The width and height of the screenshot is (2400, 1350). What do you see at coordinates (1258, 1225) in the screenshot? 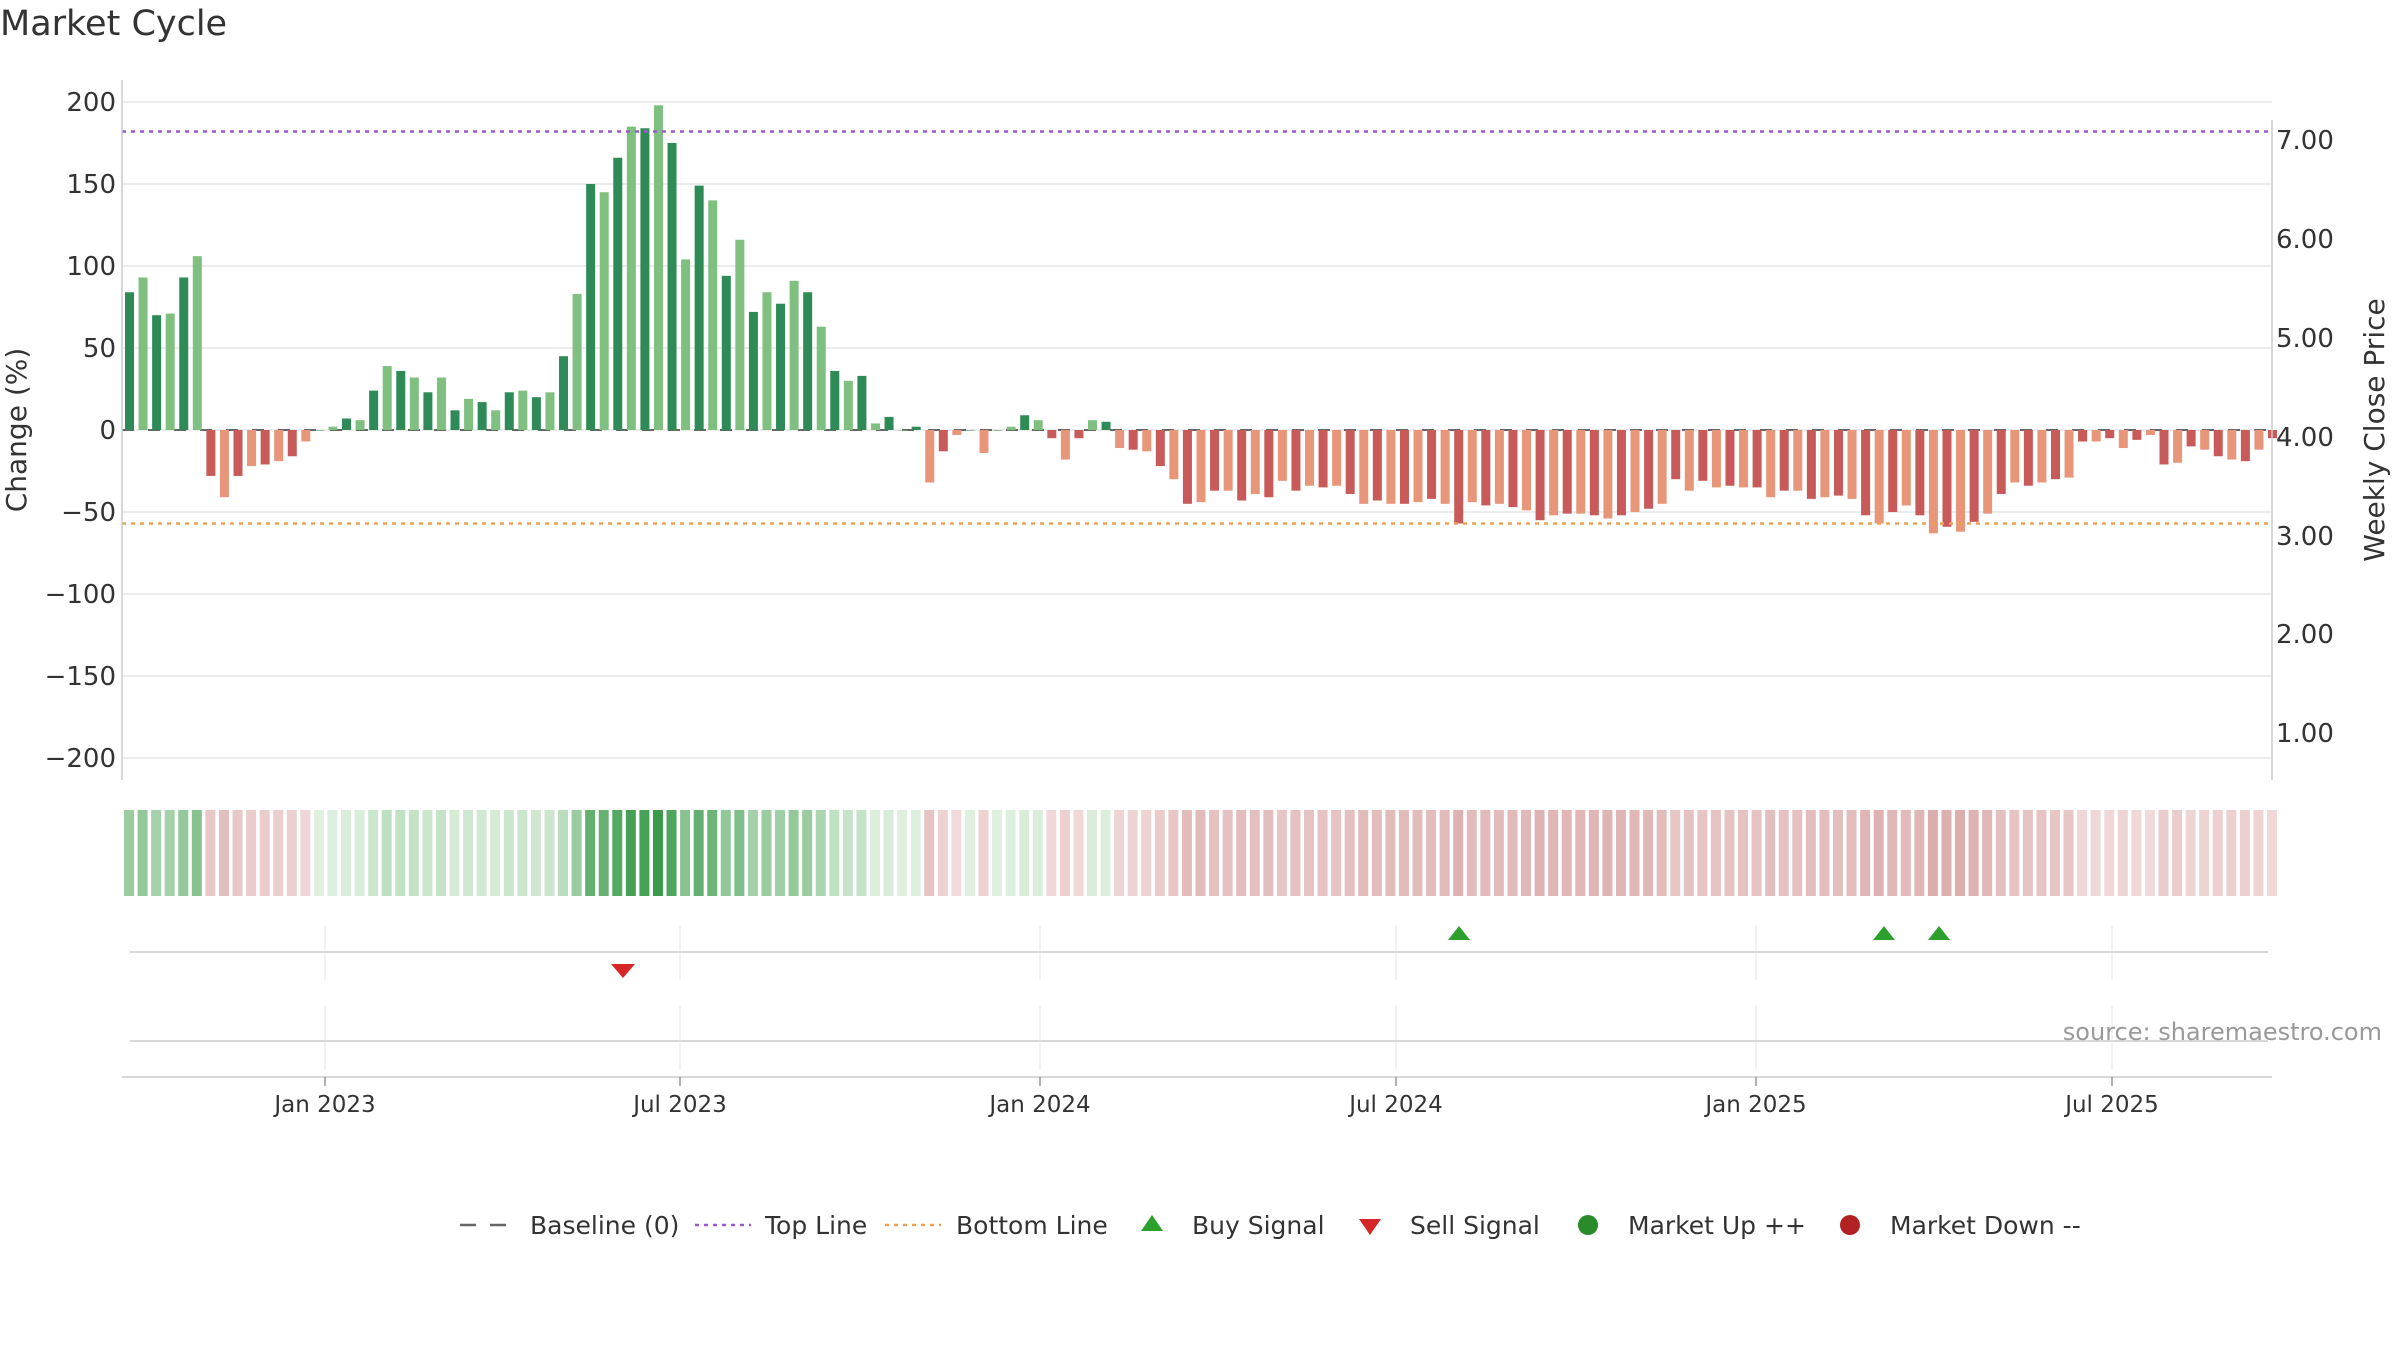
I see `legend-label: Buy Signal` at bounding box center [1258, 1225].